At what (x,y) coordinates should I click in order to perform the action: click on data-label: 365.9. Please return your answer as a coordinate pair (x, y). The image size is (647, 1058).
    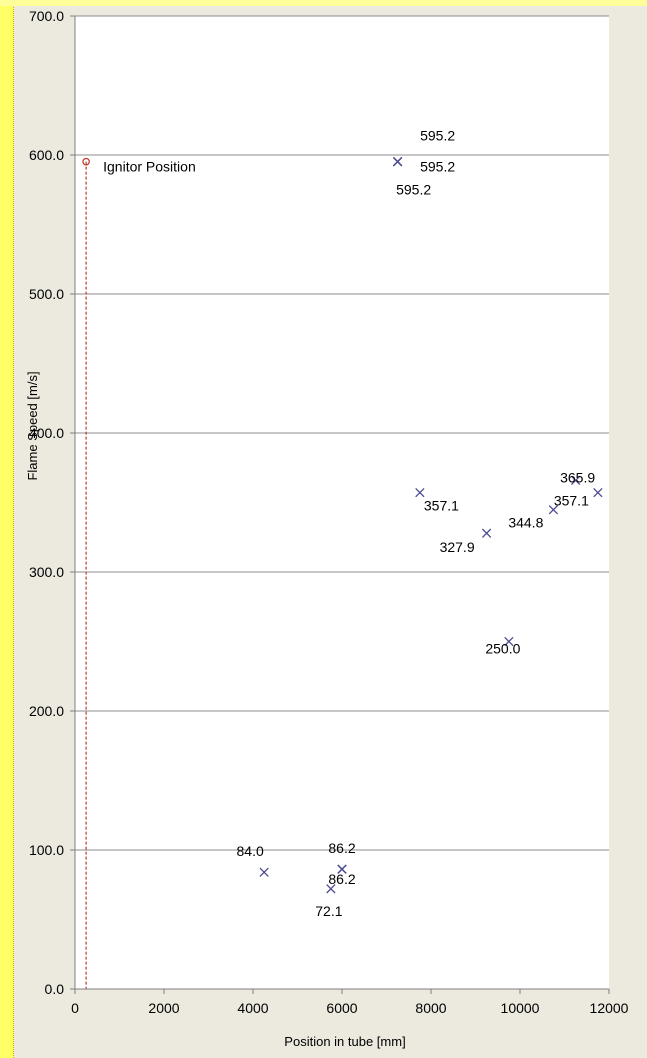
    Looking at the image, I should click on (577, 477).